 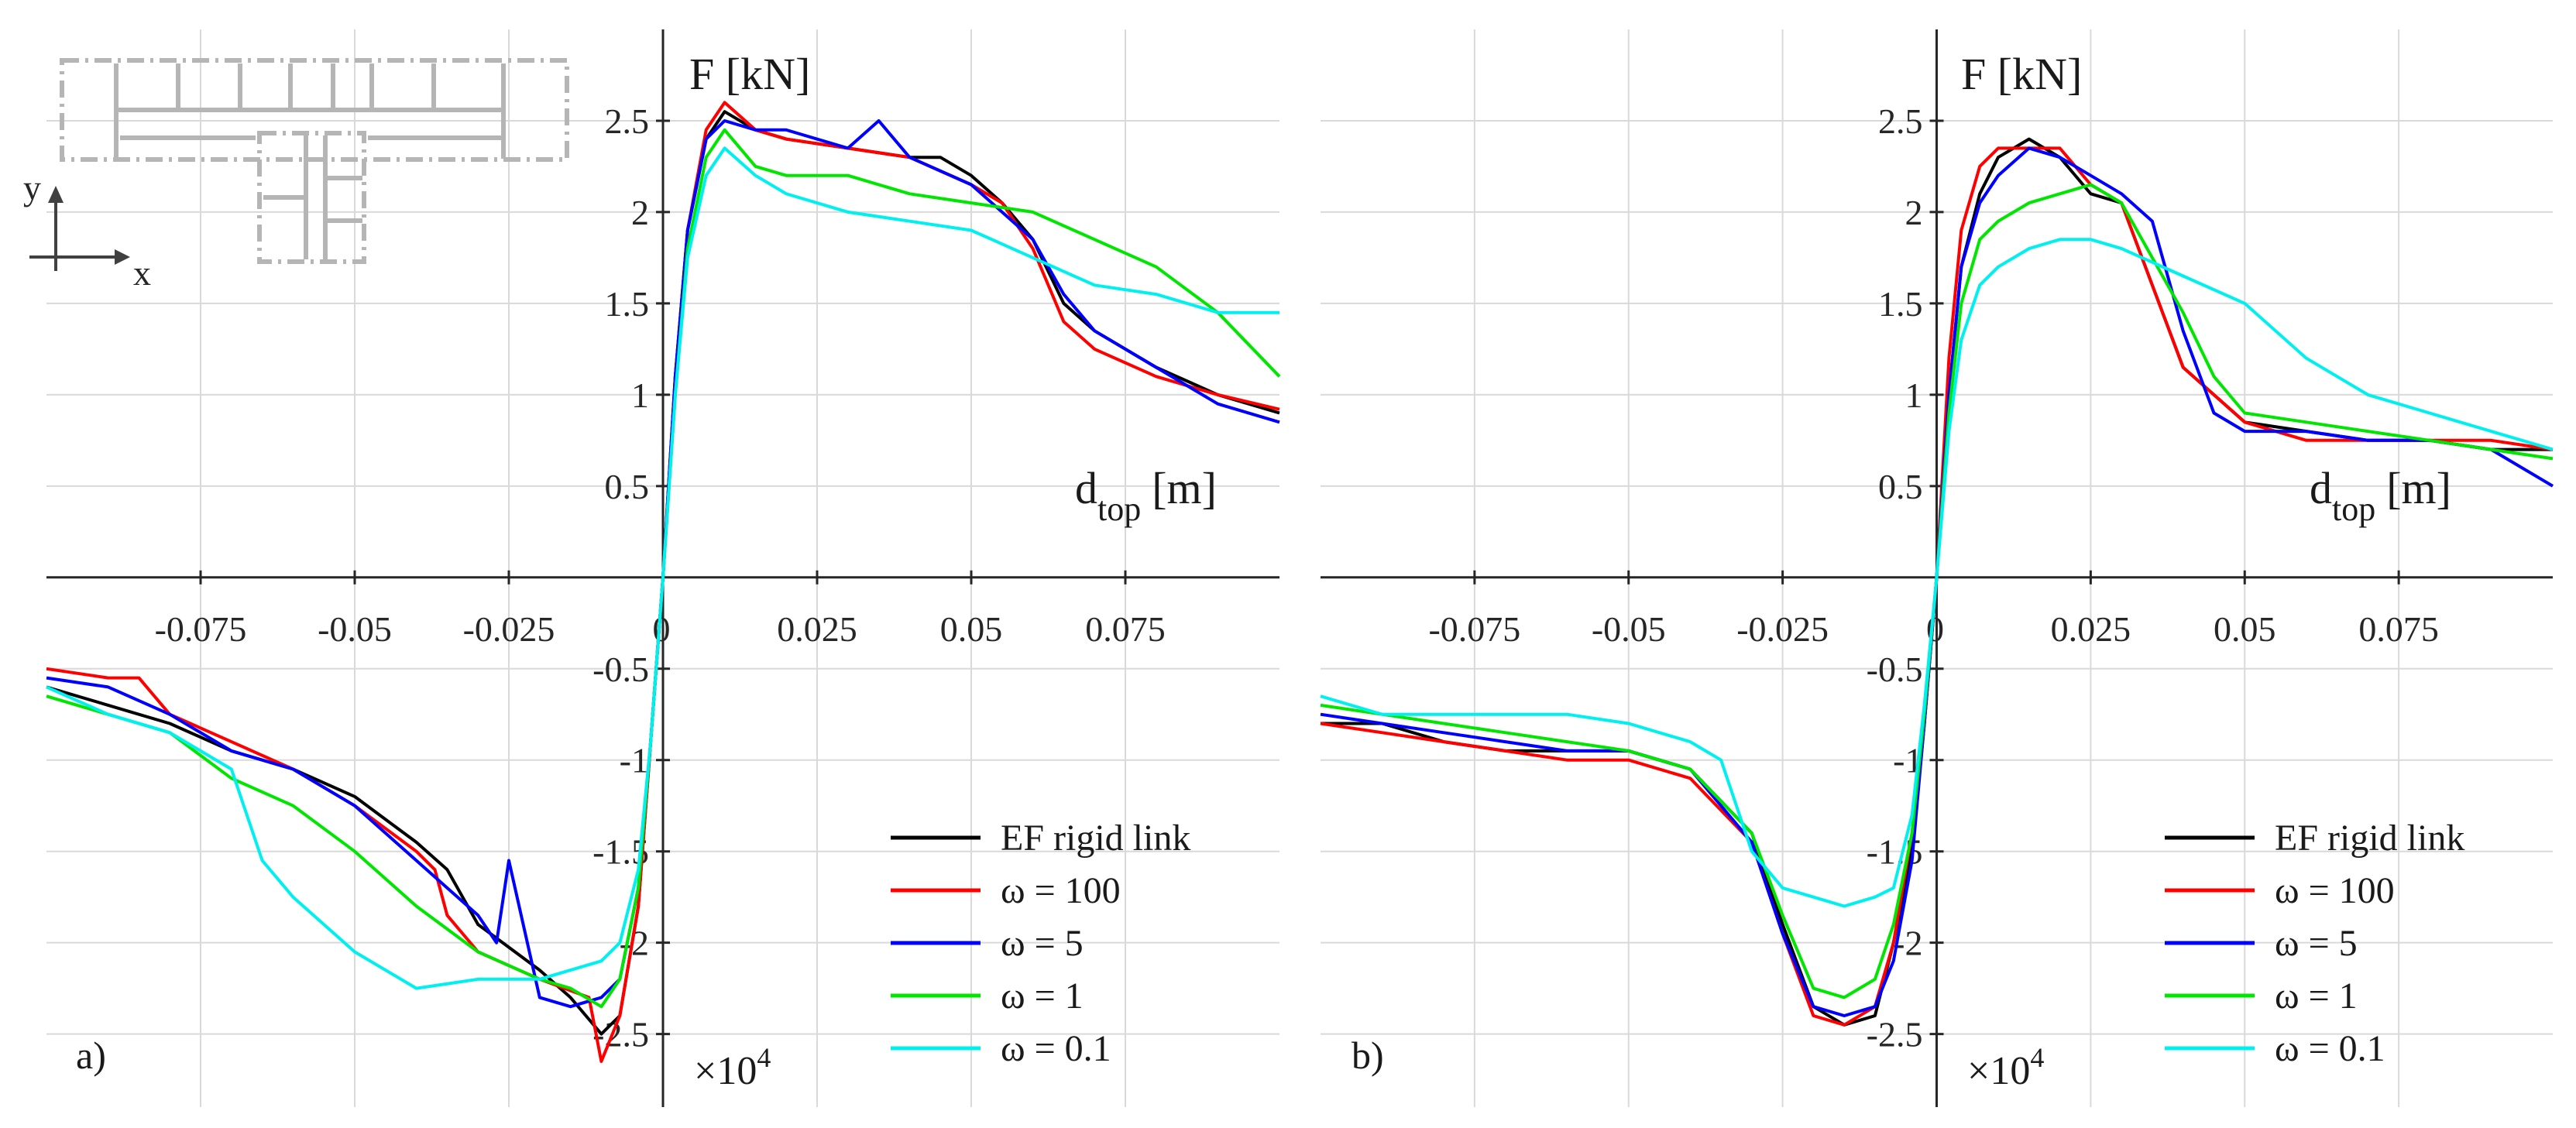 What do you see at coordinates (2418, 488) in the screenshot?
I see `x-axis-label-unit-b: [m]` at bounding box center [2418, 488].